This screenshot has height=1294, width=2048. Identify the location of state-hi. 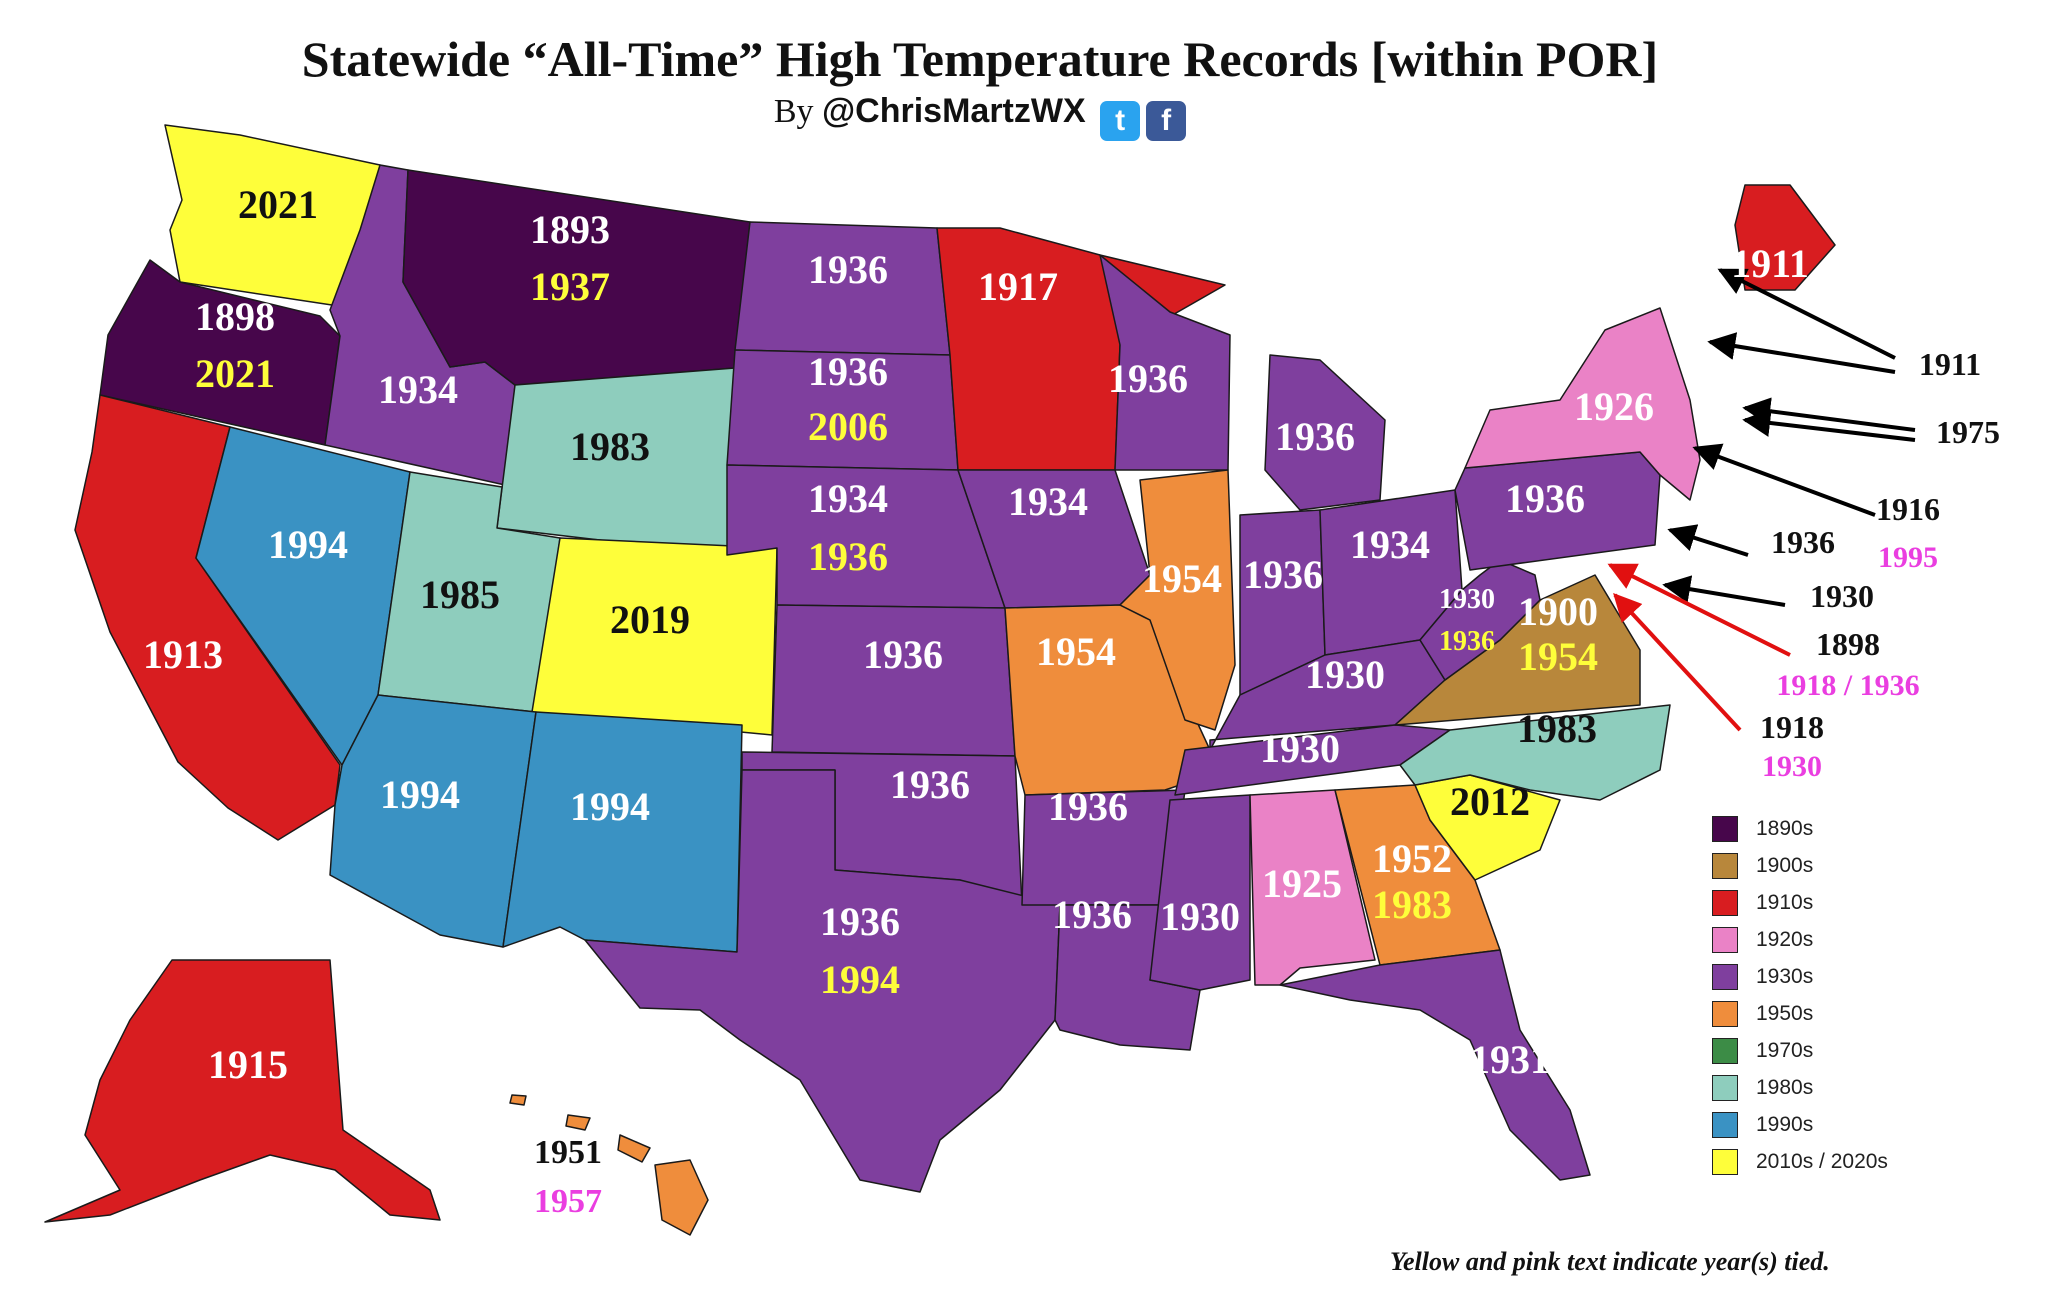
(609, 1165).